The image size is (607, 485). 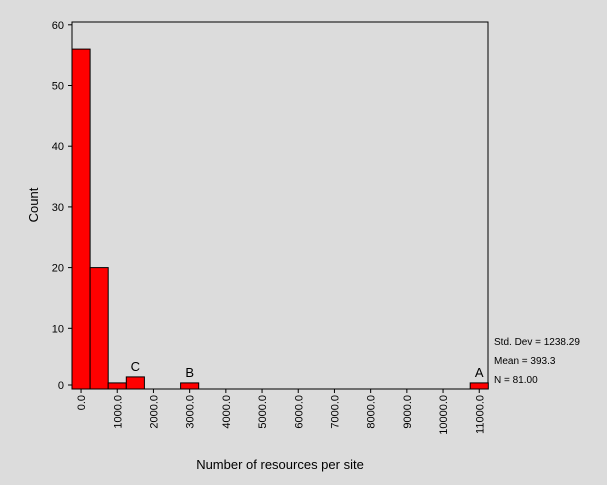 What do you see at coordinates (299, 412) in the screenshot?
I see `x-tick-label: 6000.0` at bounding box center [299, 412].